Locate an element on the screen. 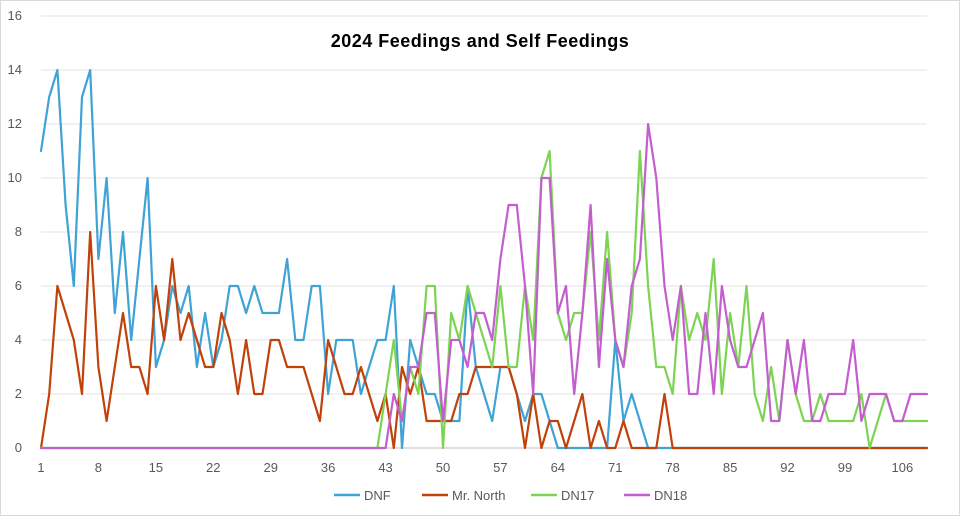 This screenshot has width=960, height=516. x-tick-label: 85 is located at coordinates (730, 467).